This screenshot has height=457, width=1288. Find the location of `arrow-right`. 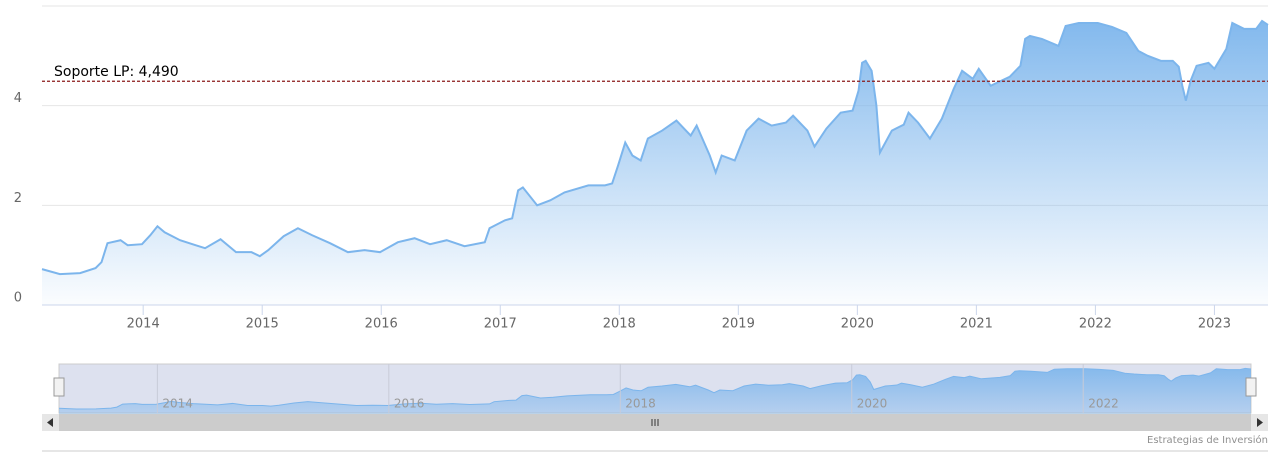

arrow-right is located at coordinates (1260, 422).